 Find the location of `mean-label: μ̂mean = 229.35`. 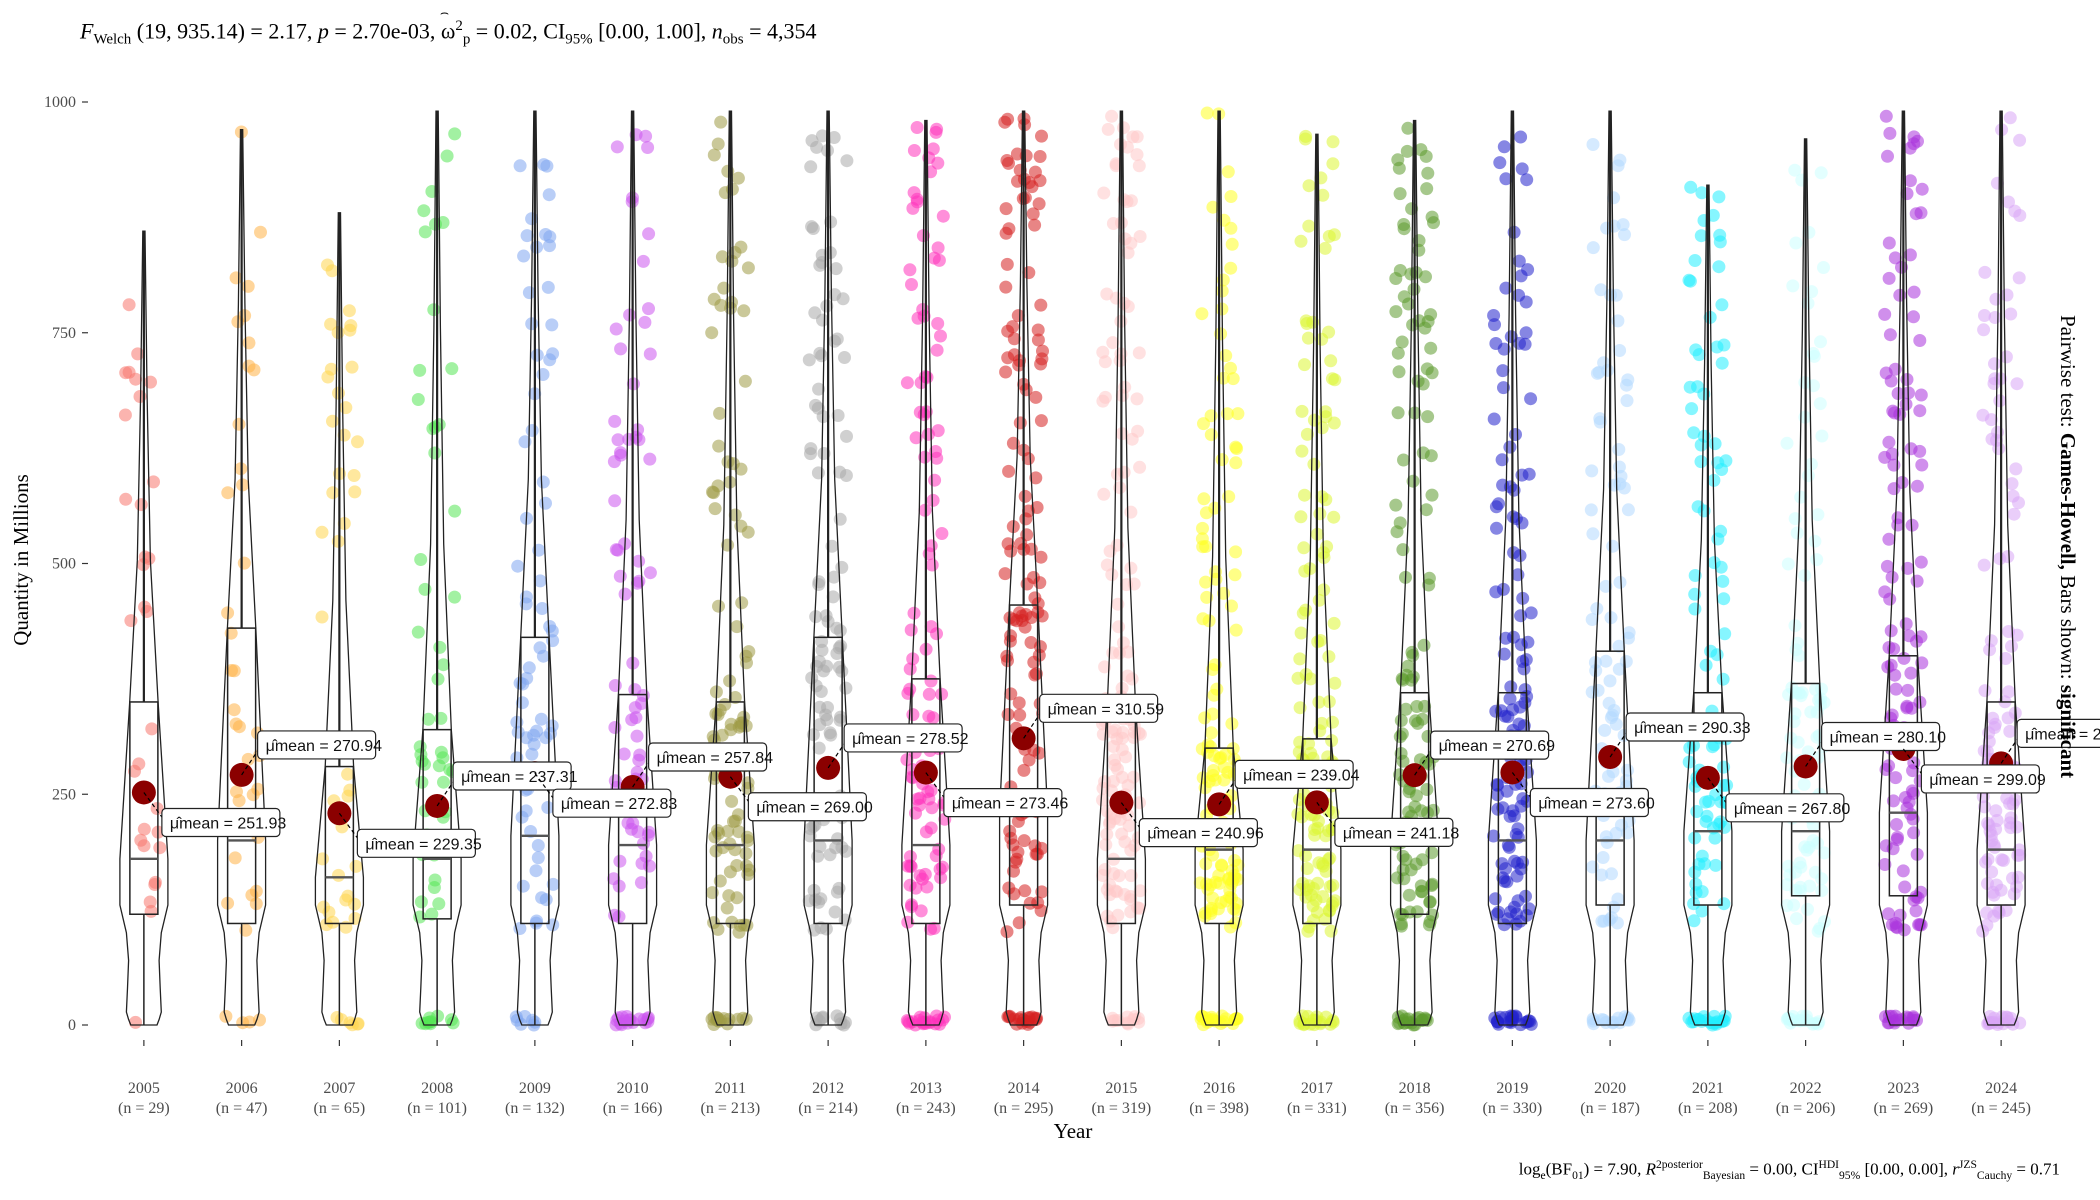

mean-label: μ̂mean = 229.35 is located at coordinates (410, 835).